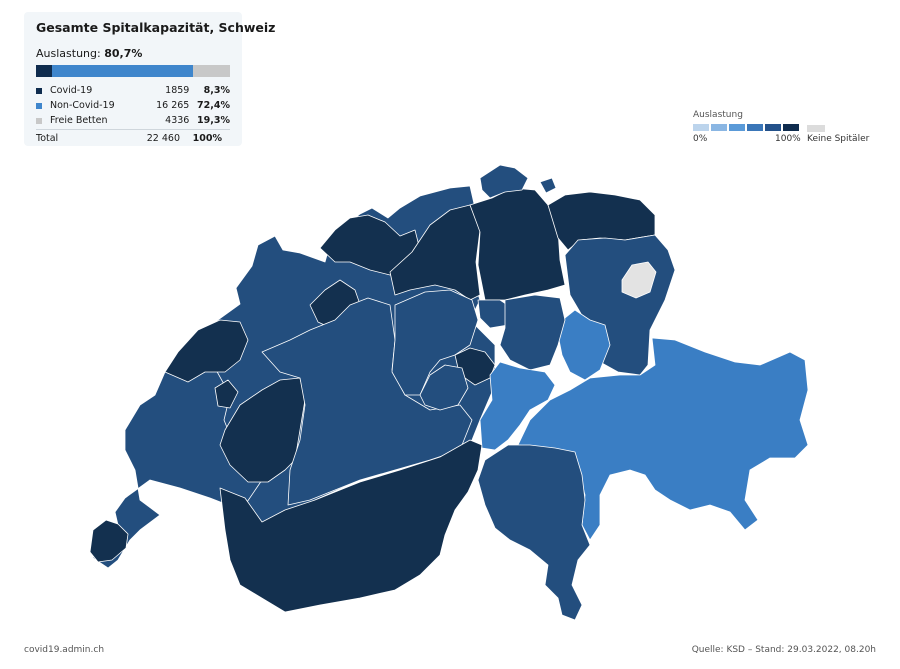 This screenshot has height=669, width=900. Describe the element at coordinates (435, 342) in the screenshot. I see `region-lucerne` at that location.